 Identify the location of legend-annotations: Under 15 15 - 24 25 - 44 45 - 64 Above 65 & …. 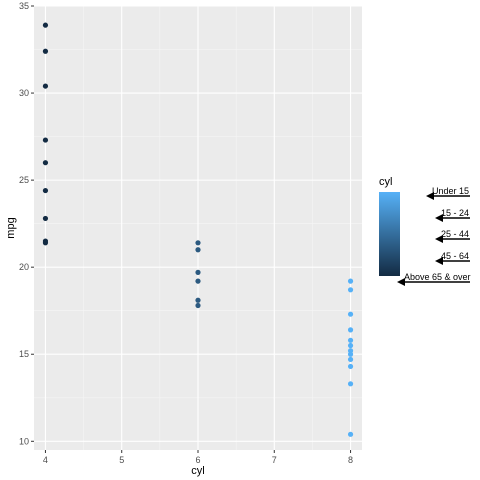
(434, 236).